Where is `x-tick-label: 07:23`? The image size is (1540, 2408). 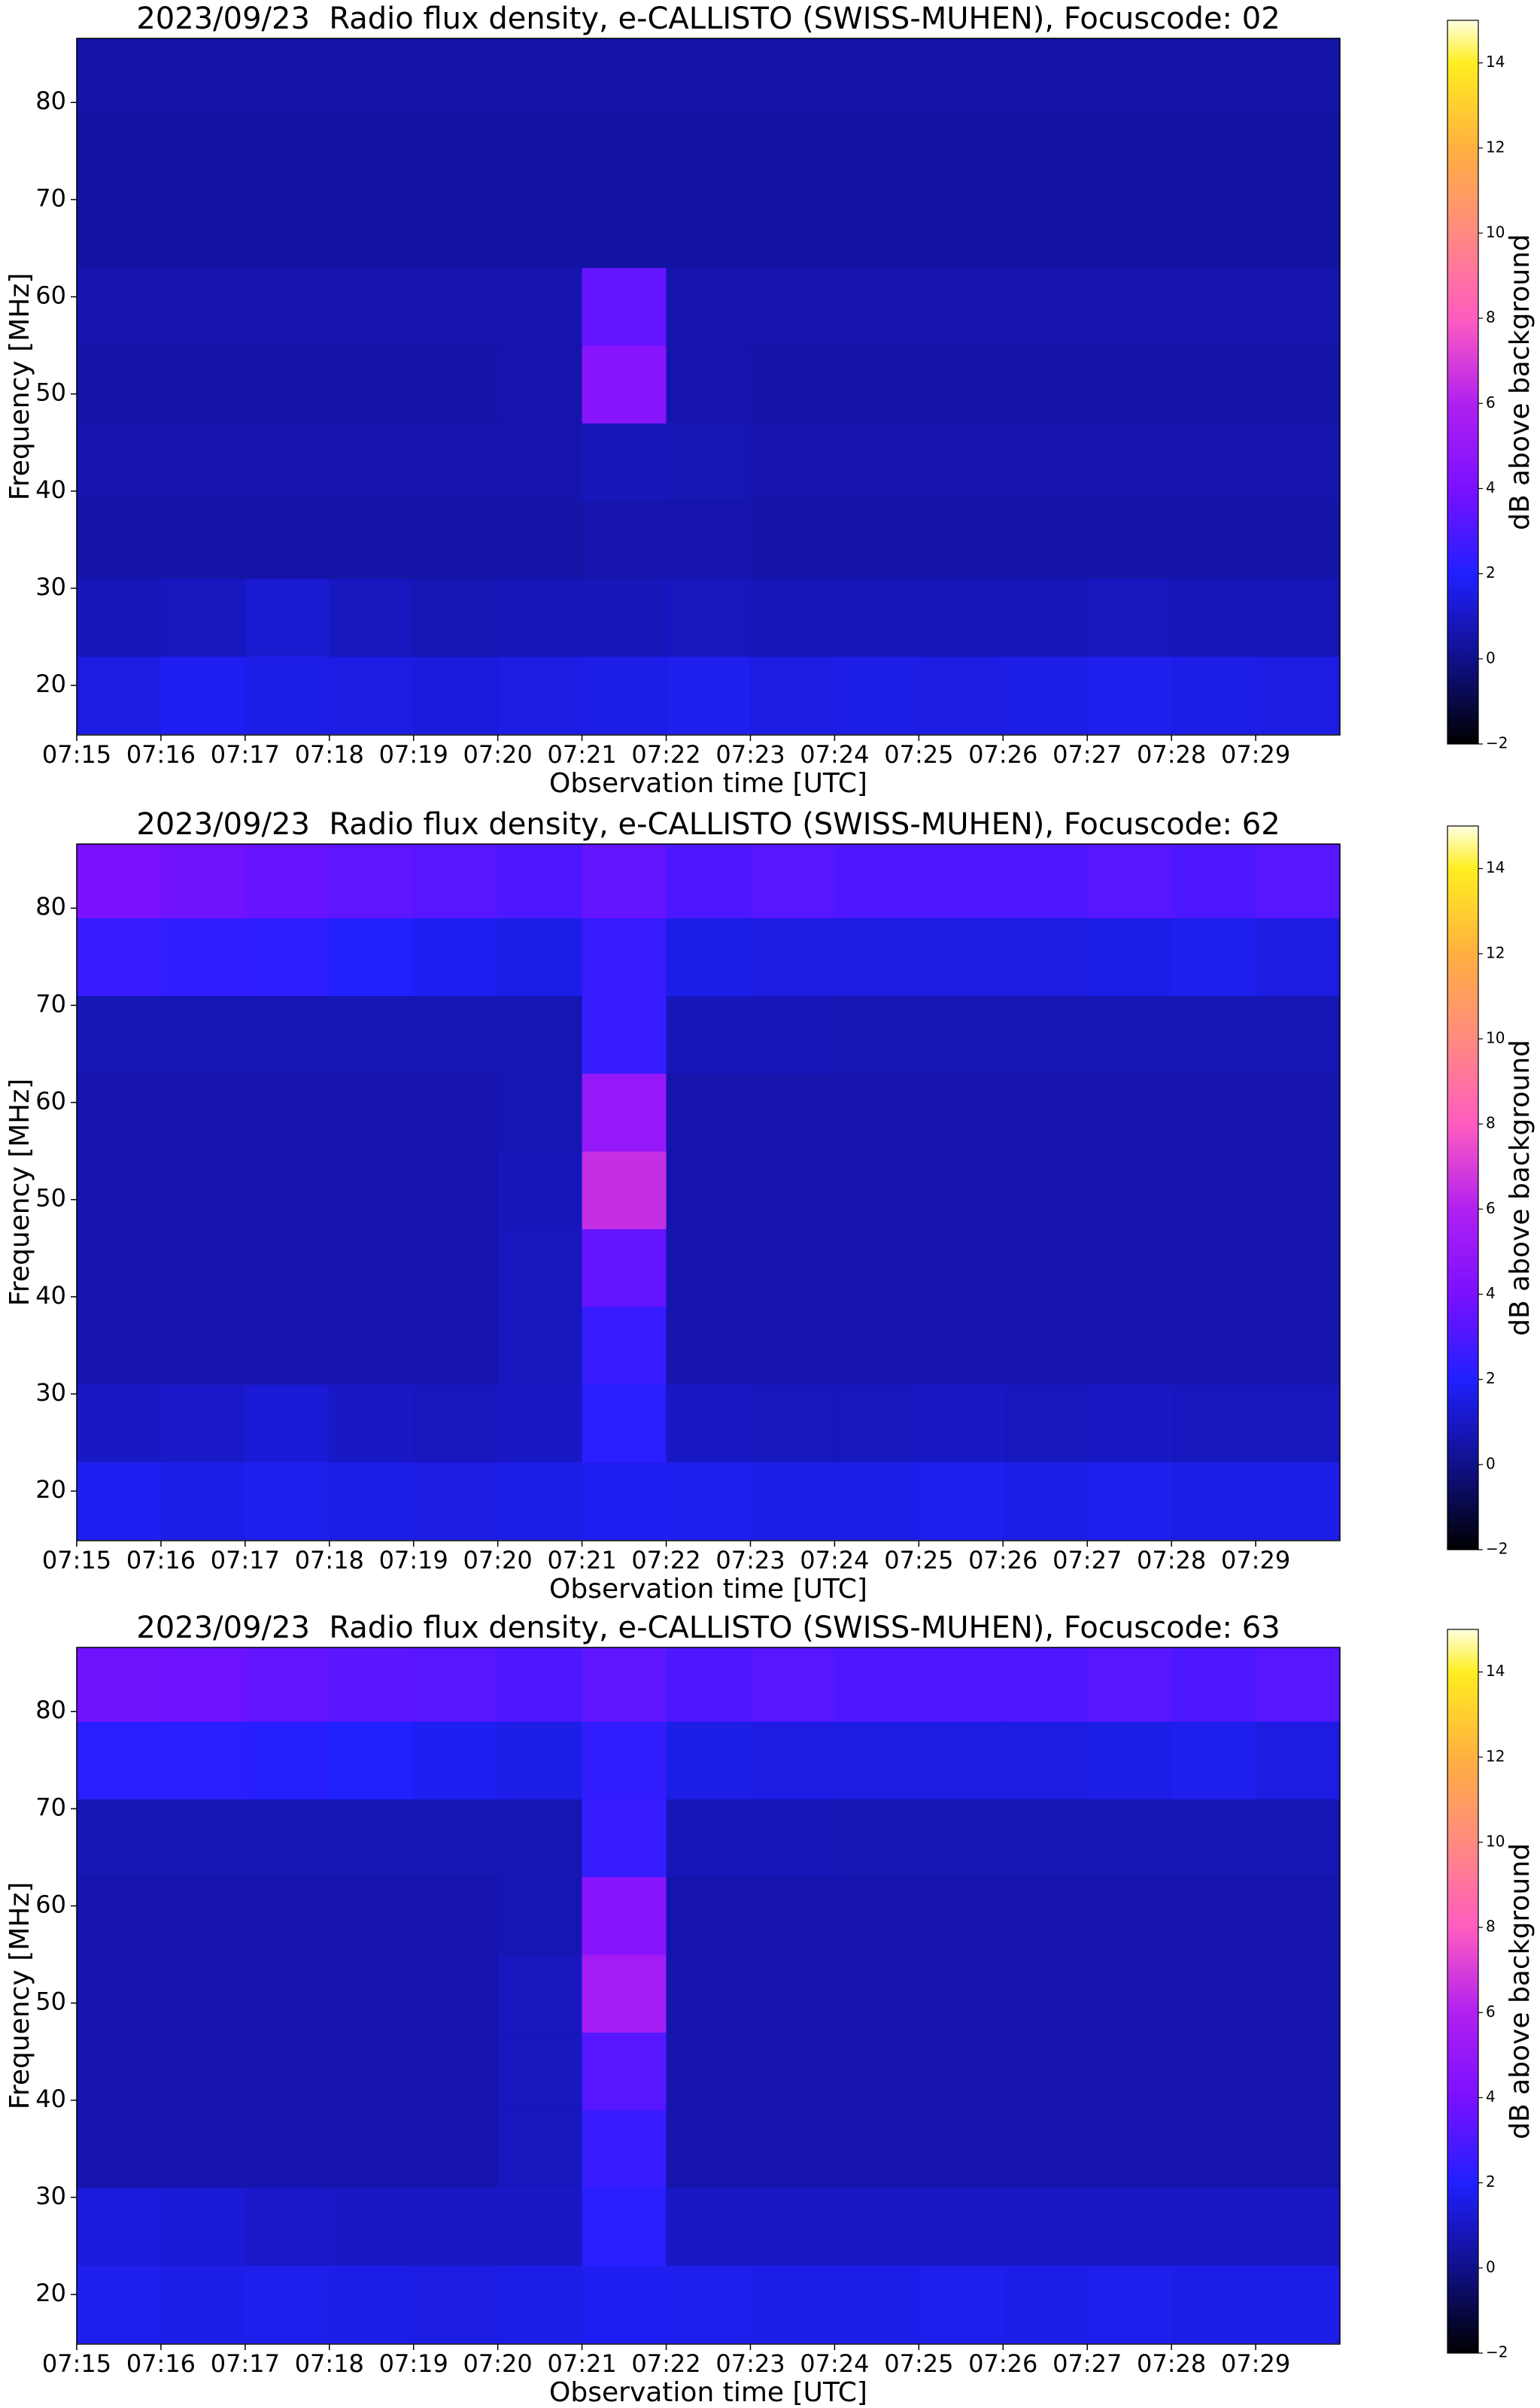 x-tick-label: 07:23 is located at coordinates (750, 1560).